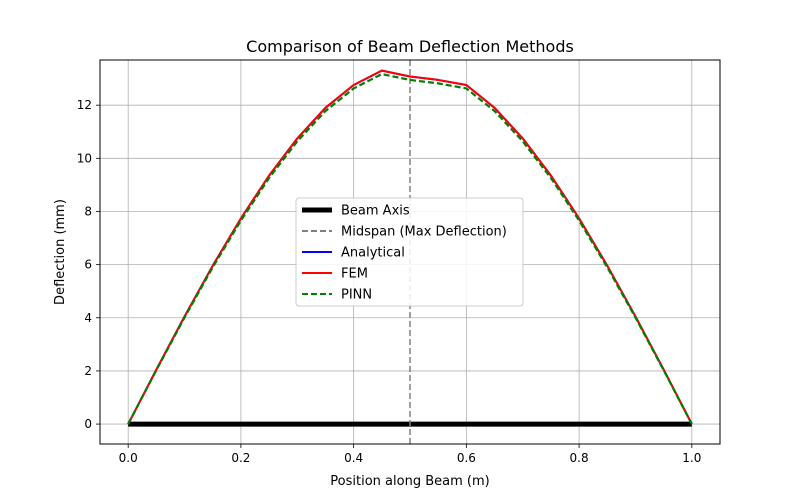 This screenshot has height=500, width=800. I want to click on y-axis-ticks: 0 2 4 6 8 10 12, so click(88, 264).